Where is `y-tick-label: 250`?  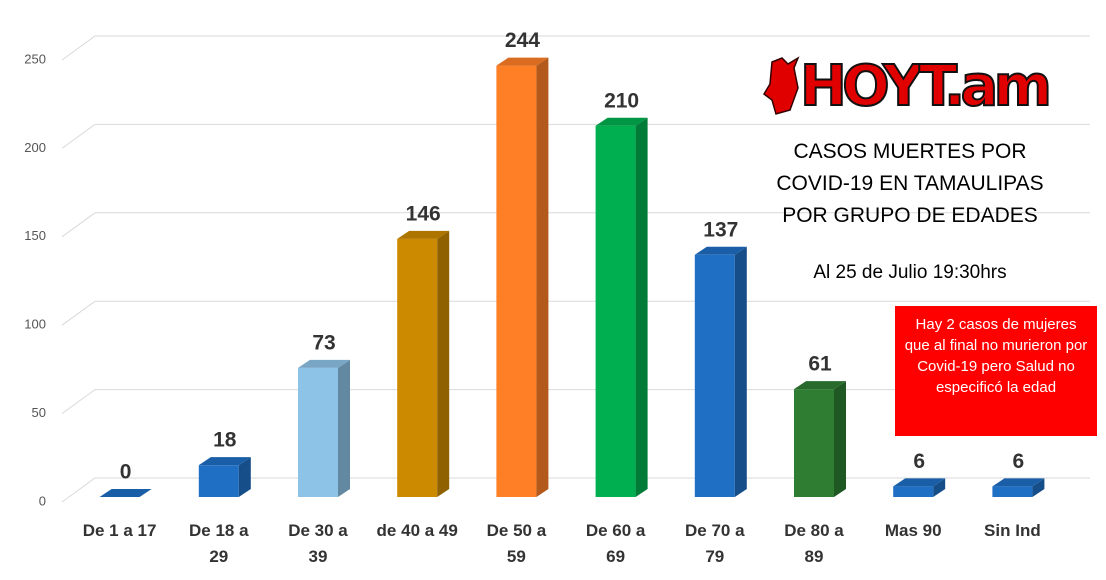
y-tick-label: 250 is located at coordinates (35, 58).